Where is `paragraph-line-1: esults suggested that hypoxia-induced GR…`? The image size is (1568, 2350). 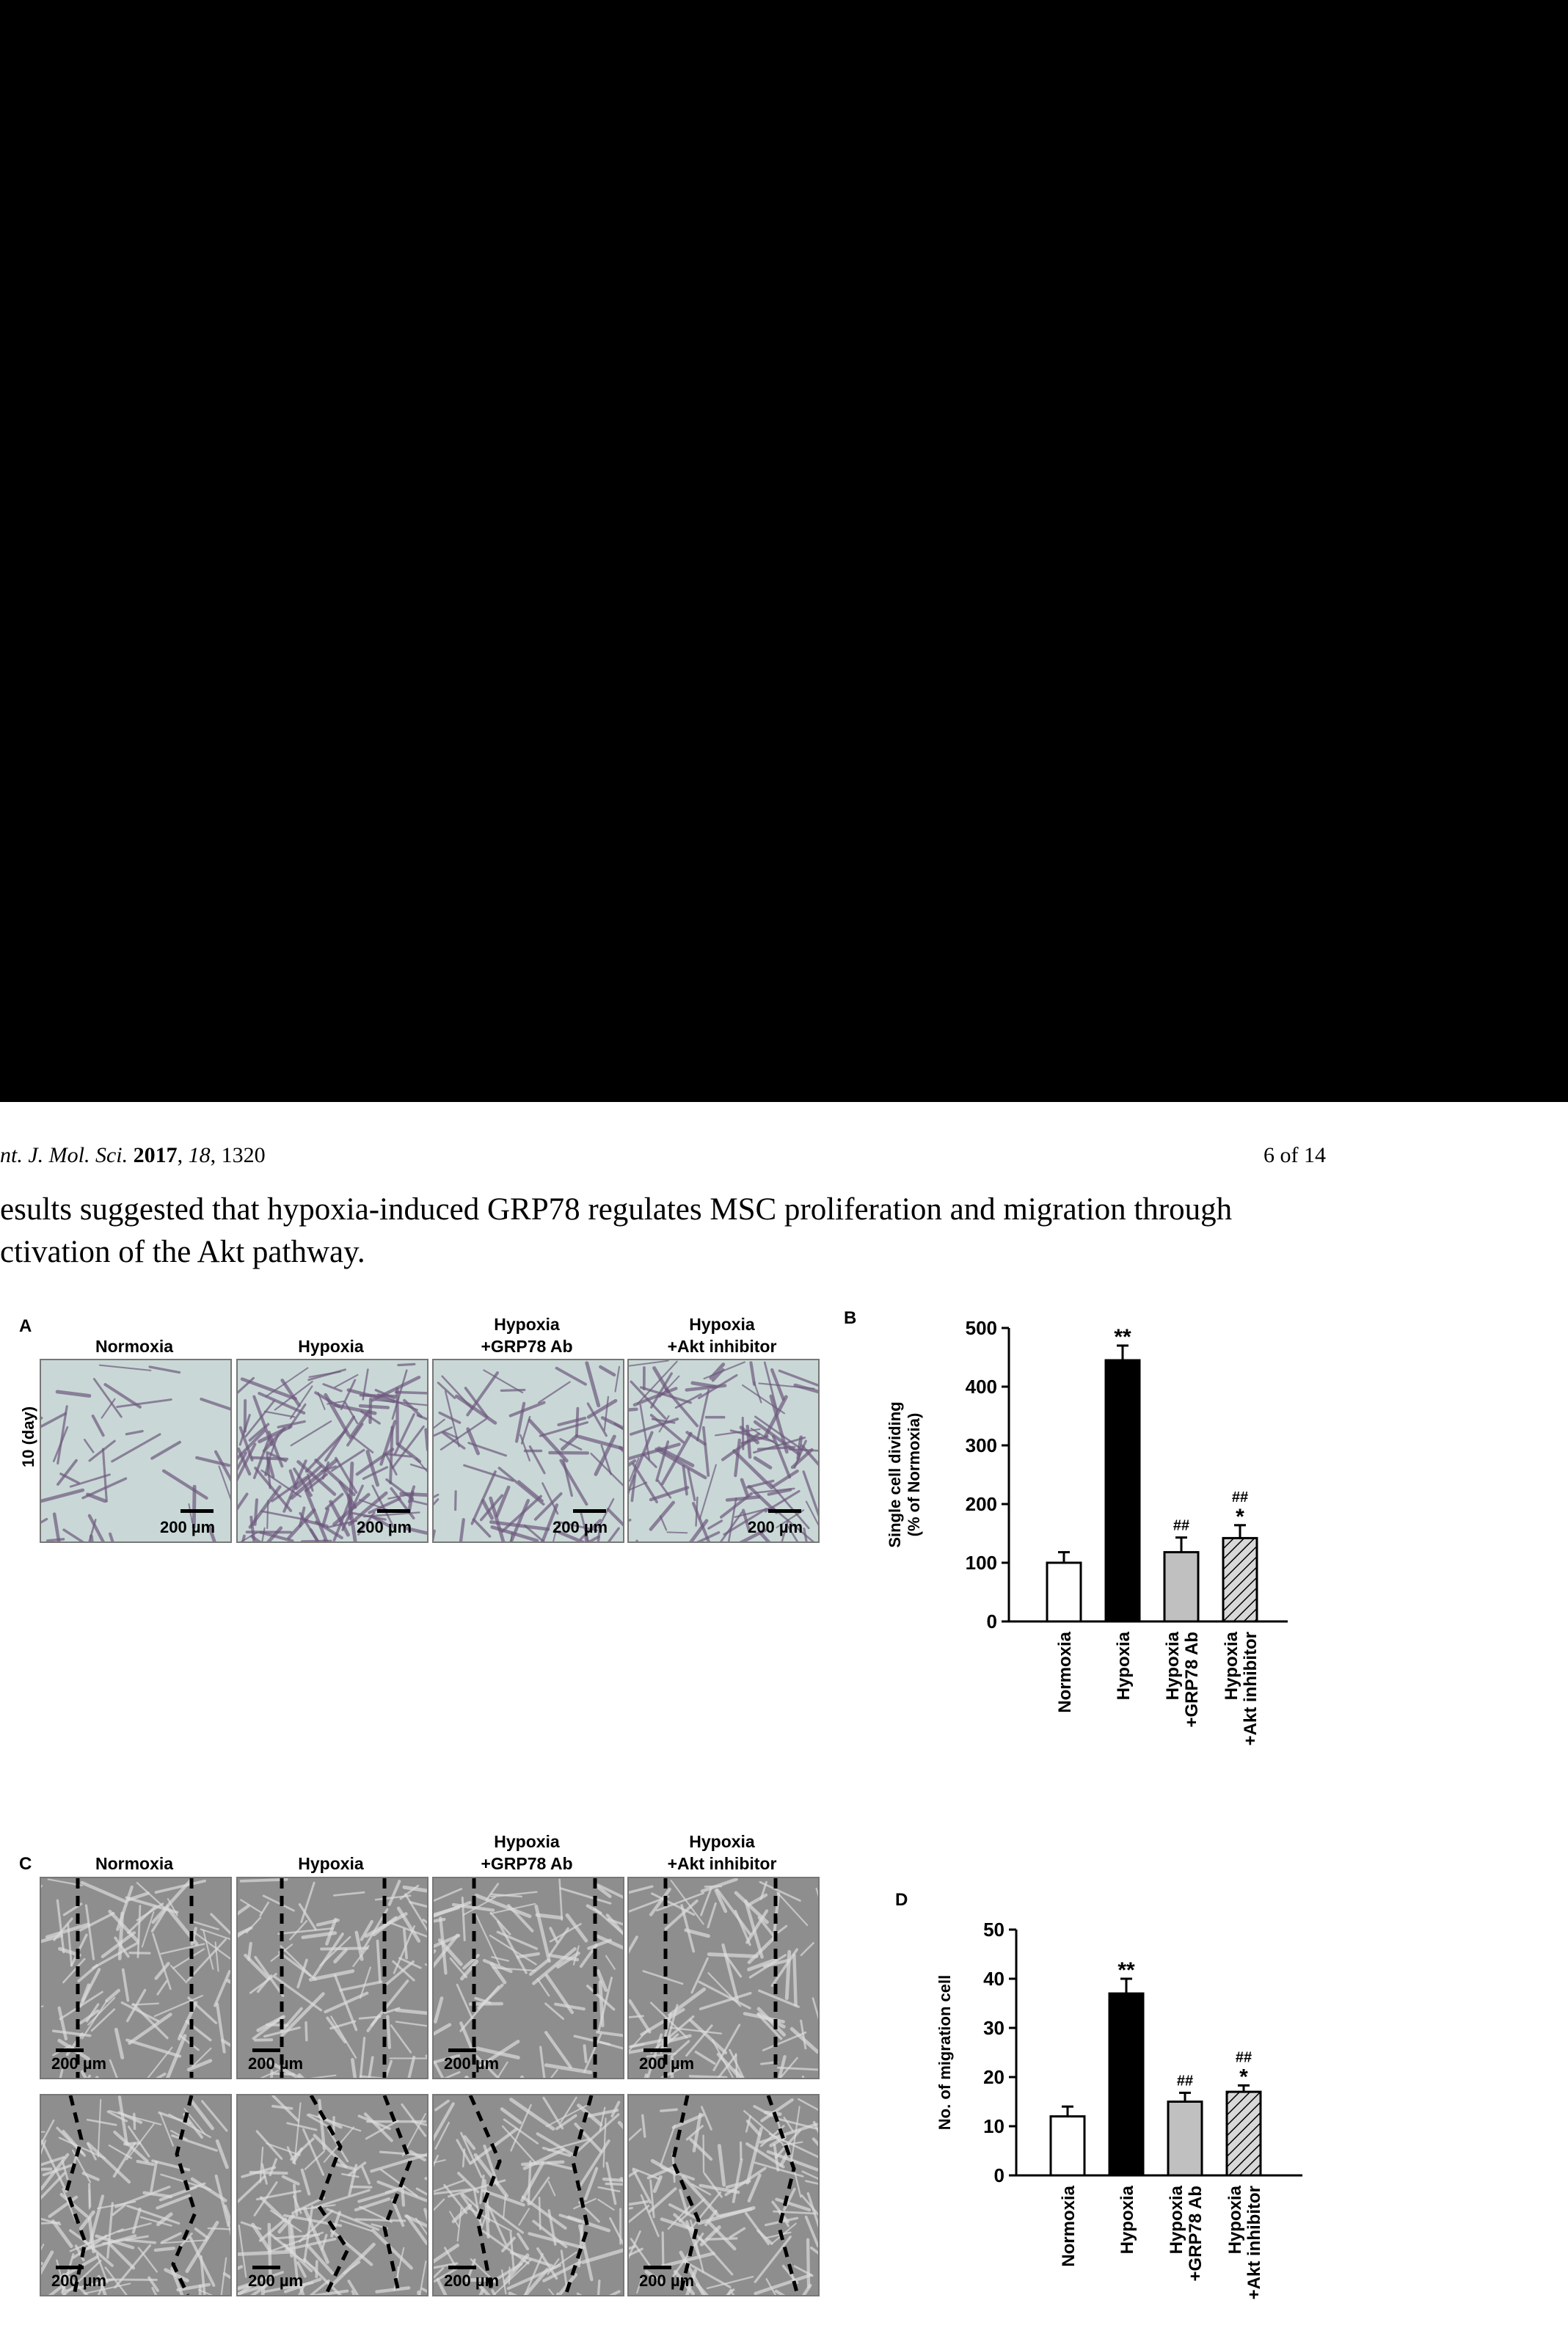
paragraph-line-1: esults suggested that hypoxia-induced GR… is located at coordinates (616, 1209).